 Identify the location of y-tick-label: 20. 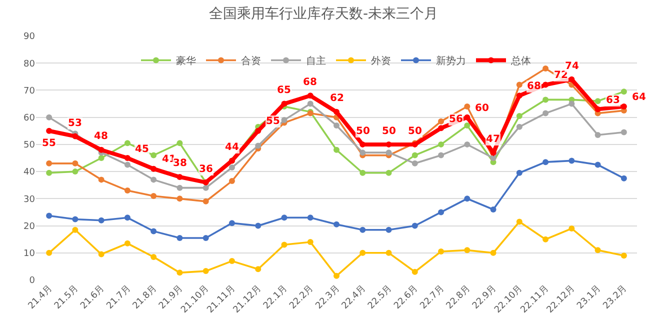
(30, 227).